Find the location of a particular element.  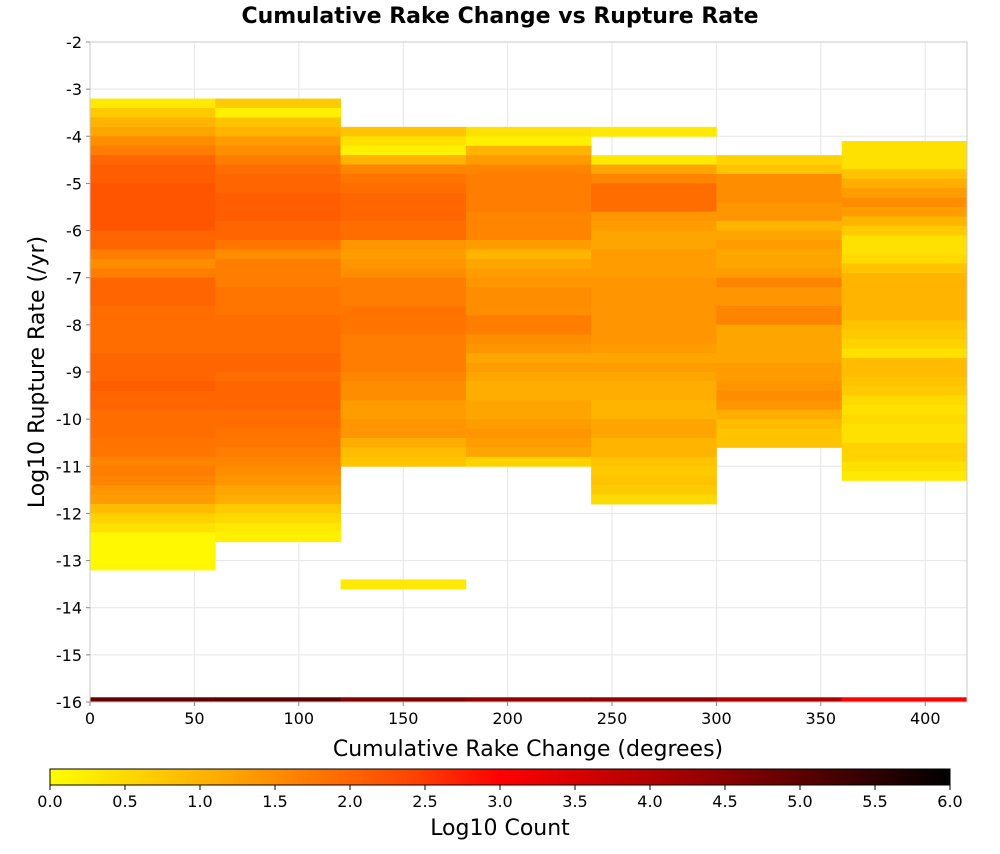

colorbar-tick-label: 4.5 is located at coordinates (724, 801).